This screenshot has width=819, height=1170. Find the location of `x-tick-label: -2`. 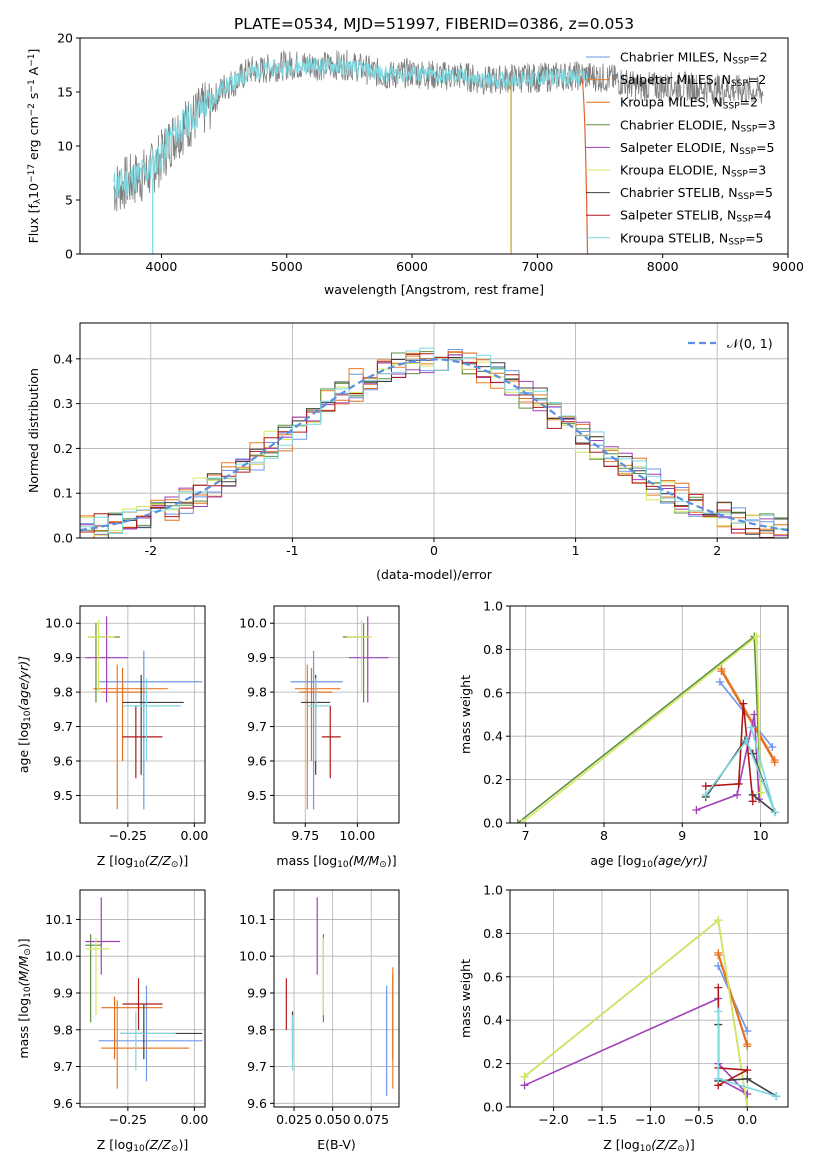

x-tick-label: -2 is located at coordinates (151, 550).